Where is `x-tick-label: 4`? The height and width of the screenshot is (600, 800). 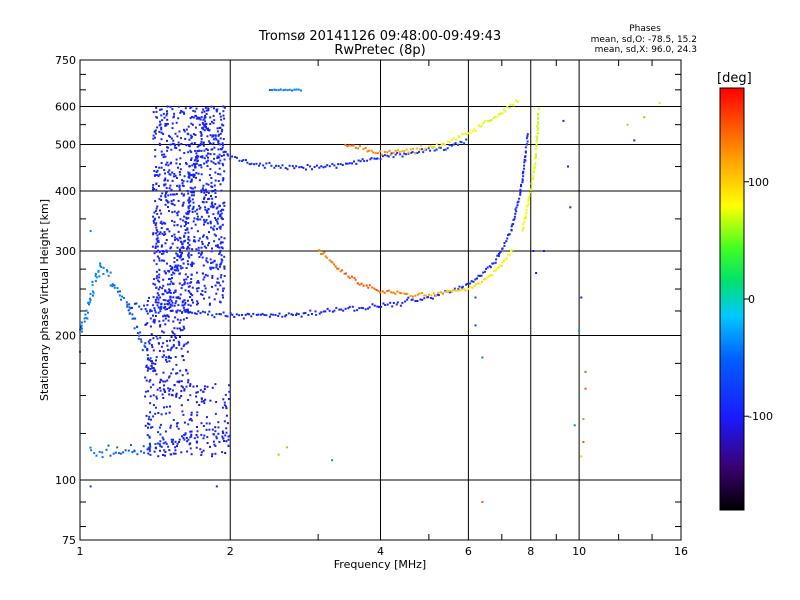 x-tick-label: 4 is located at coordinates (380, 551).